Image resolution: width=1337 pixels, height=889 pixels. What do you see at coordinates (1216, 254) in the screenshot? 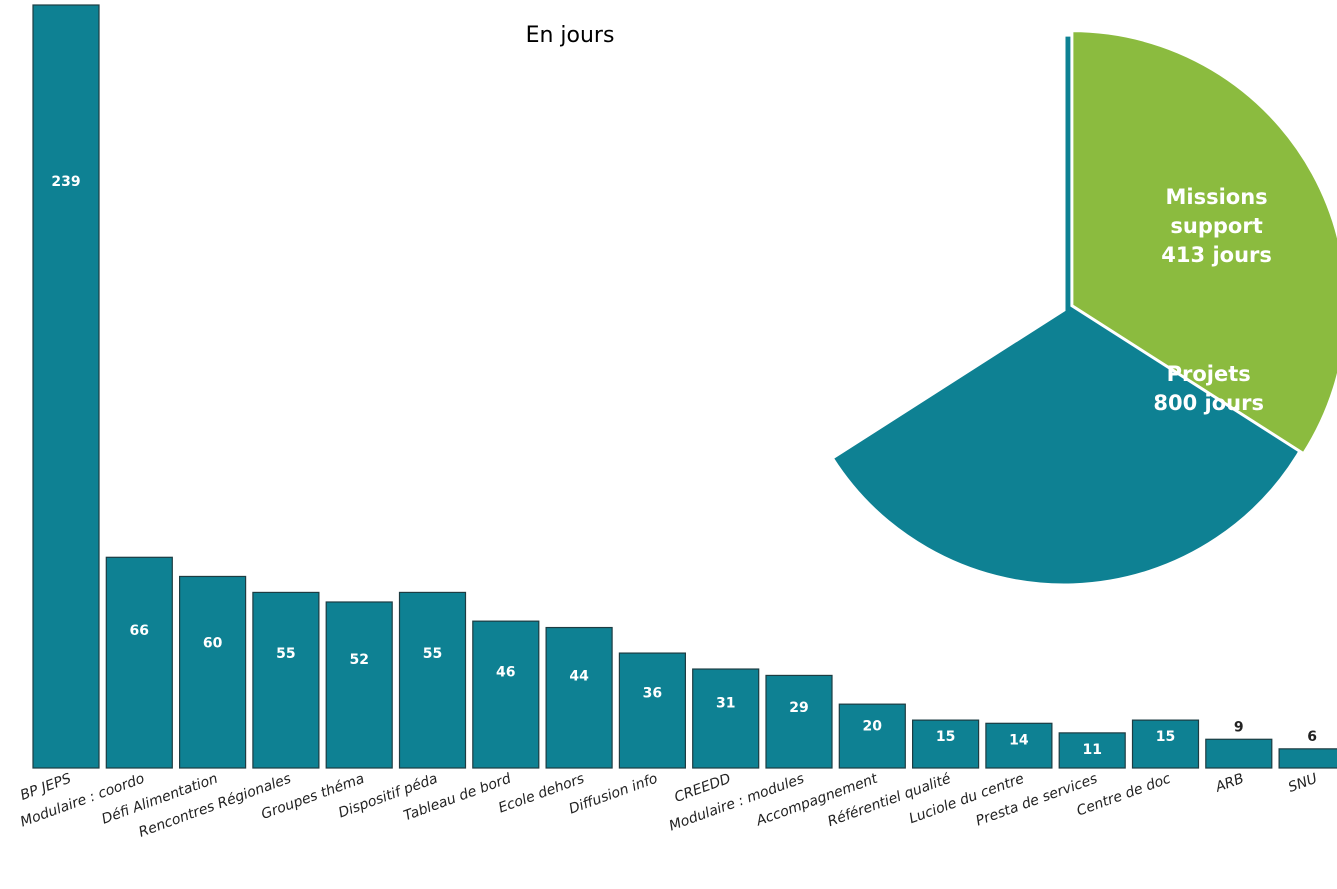
I see `slice-value: 413 jours` at bounding box center [1216, 254].